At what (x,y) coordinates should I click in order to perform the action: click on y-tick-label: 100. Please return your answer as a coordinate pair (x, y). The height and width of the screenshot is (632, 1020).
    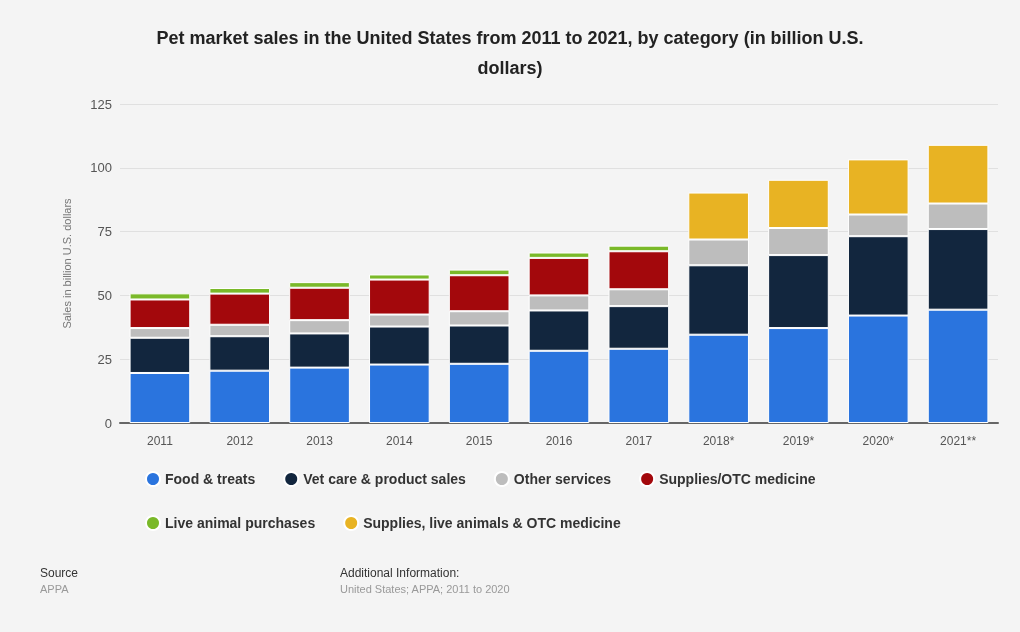
    Looking at the image, I should click on (101, 168).